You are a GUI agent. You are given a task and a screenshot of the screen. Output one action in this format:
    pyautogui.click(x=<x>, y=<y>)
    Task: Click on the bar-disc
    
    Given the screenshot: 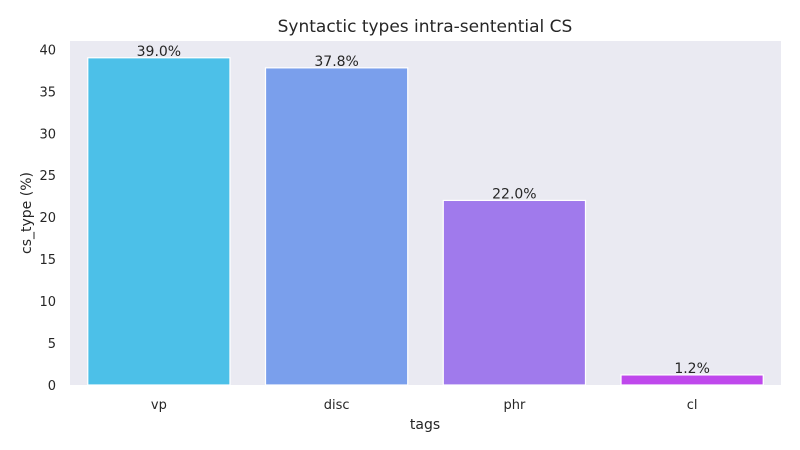 What is the action you would take?
    pyautogui.click(x=336, y=226)
    